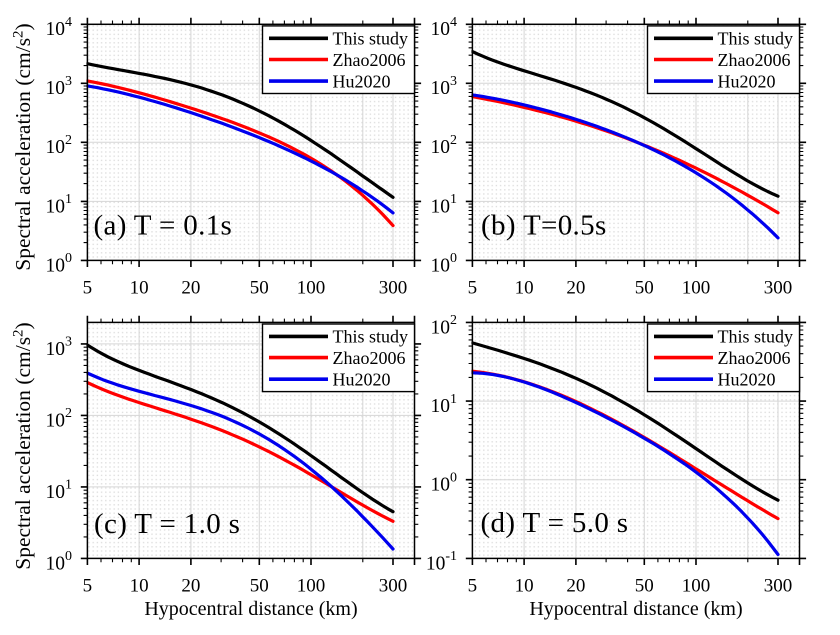 The width and height of the screenshot is (840, 635). Describe the element at coordinates (59, 418) in the screenshot. I see `svg-text: 10²` at that location.